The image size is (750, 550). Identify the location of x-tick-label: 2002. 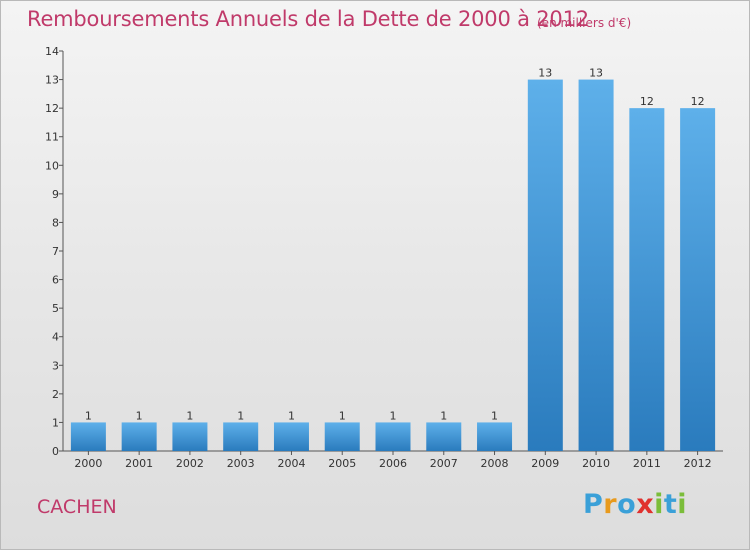
(190, 463).